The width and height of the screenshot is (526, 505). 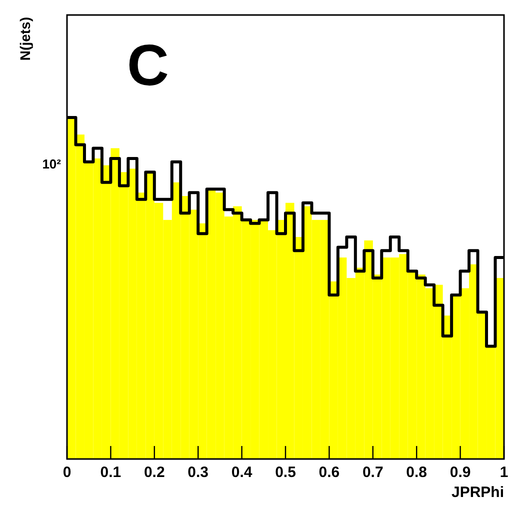 What do you see at coordinates (285, 472) in the screenshot?
I see `x-tick-label: 0.5` at bounding box center [285, 472].